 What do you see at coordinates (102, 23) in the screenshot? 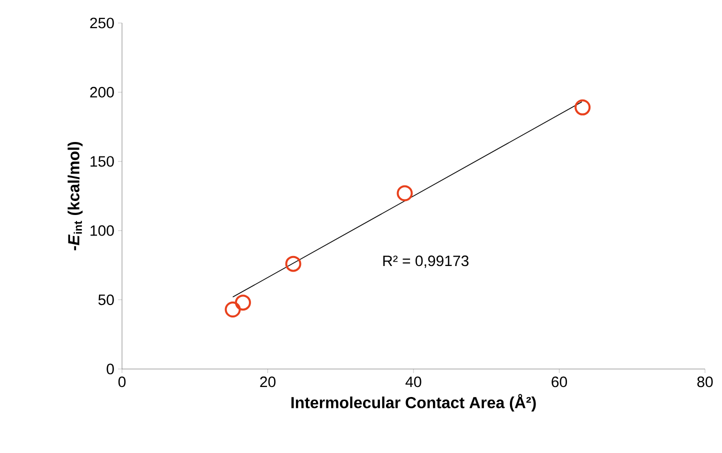
I see `y-tick-label: 250` at bounding box center [102, 23].